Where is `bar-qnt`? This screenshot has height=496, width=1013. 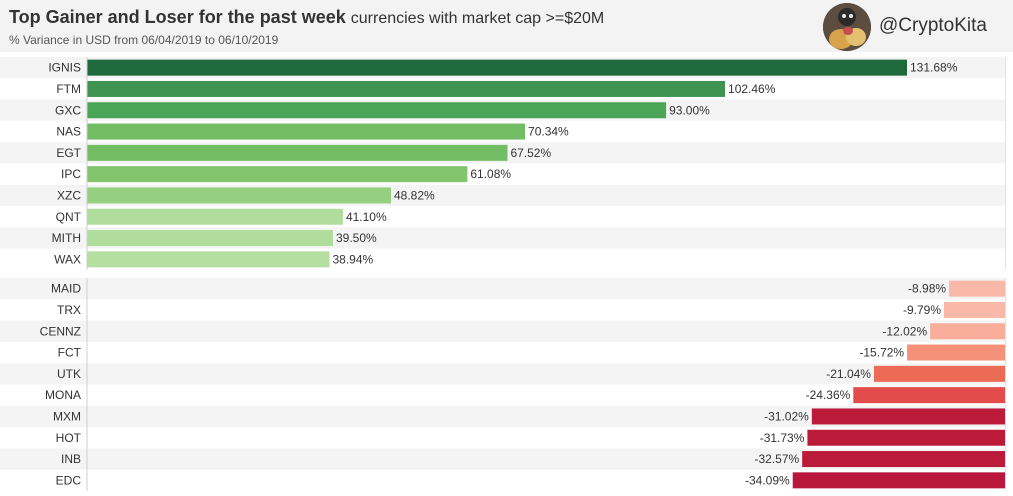 bar-qnt is located at coordinates (215, 216).